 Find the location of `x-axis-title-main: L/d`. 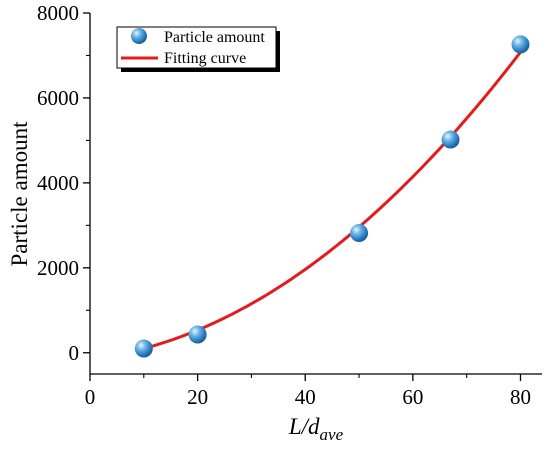

x-axis-title-main: L/d is located at coordinates (304, 426).